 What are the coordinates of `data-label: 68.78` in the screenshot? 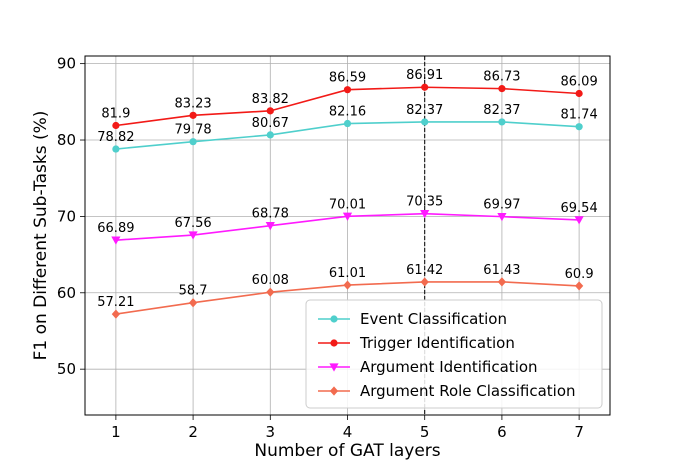 It's located at (270, 214).